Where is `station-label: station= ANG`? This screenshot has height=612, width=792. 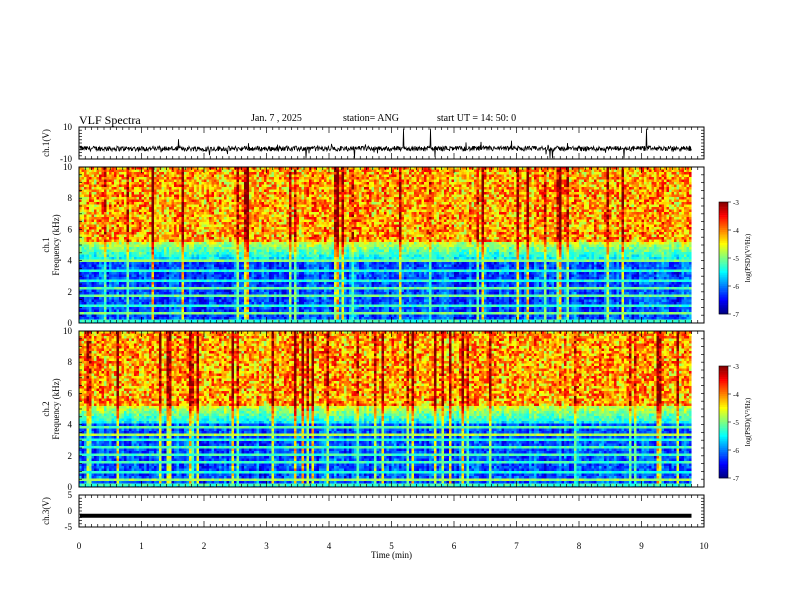 station-label: station= ANG is located at coordinates (371, 118).